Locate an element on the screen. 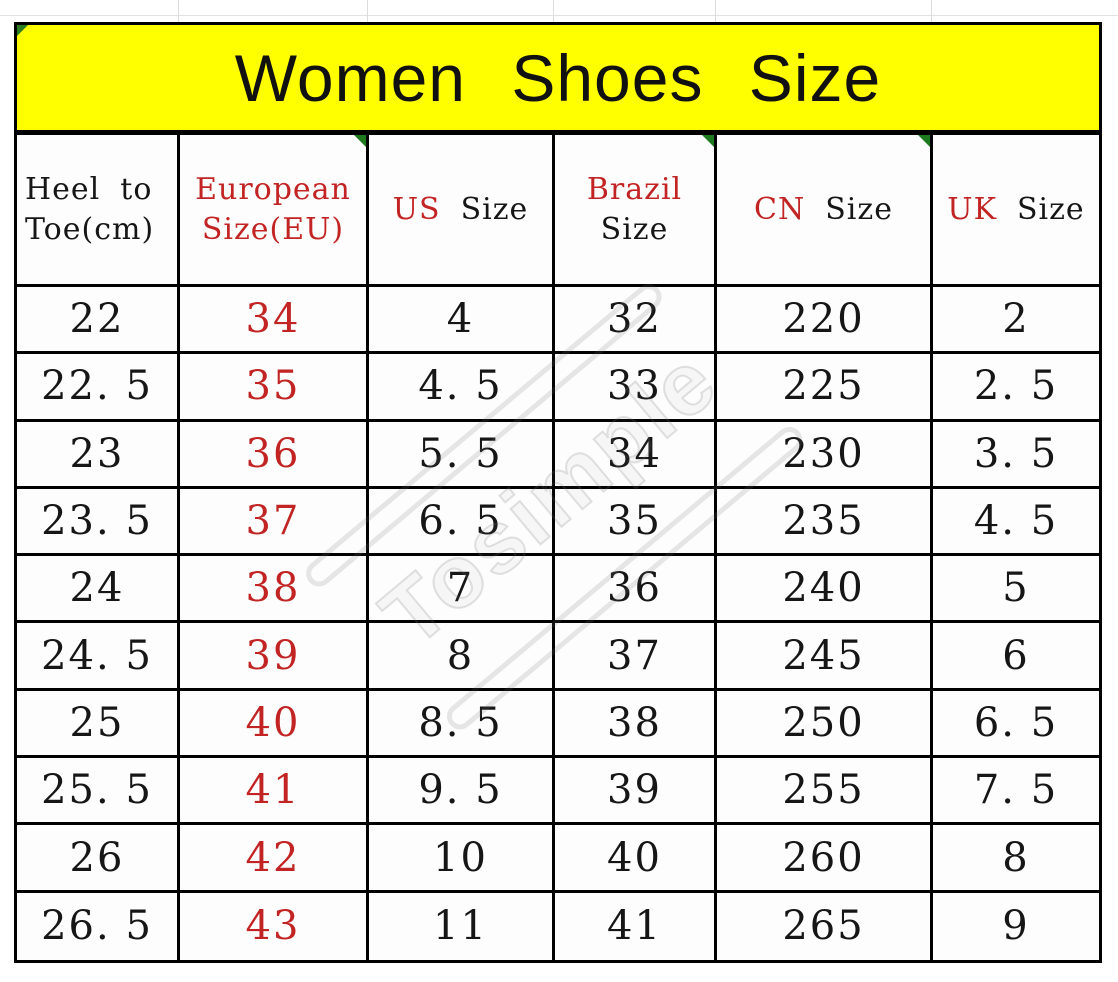 This screenshot has width=1118, height=982. table-cell: 7 is located at coordinates (462, 590).